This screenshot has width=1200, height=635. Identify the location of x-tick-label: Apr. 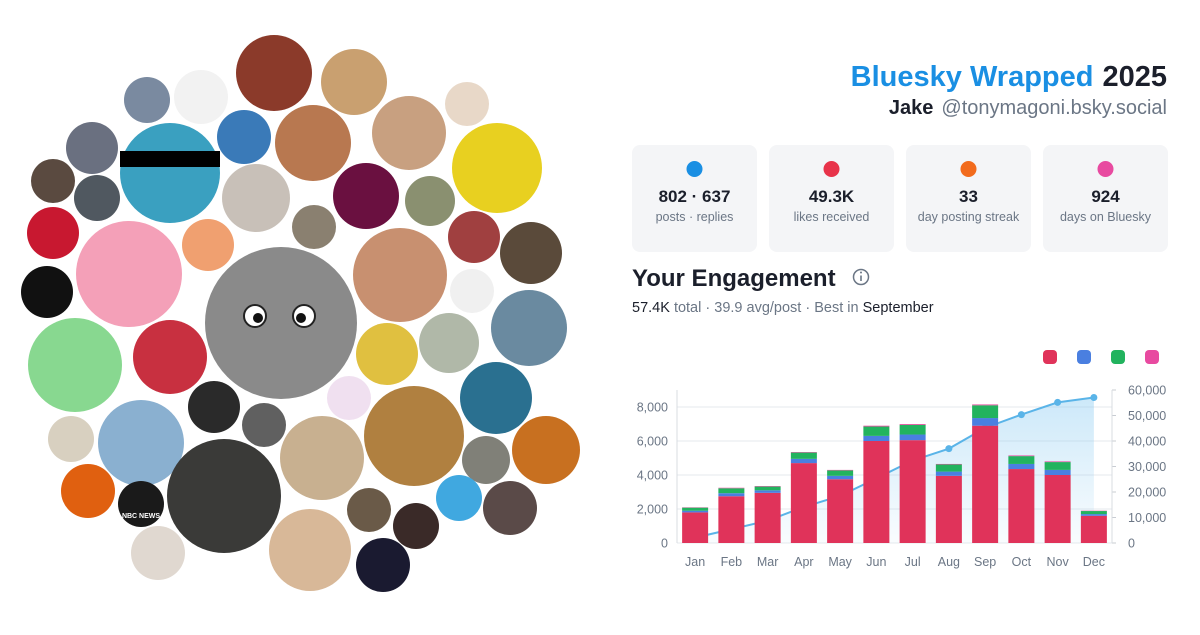
(803, 562).